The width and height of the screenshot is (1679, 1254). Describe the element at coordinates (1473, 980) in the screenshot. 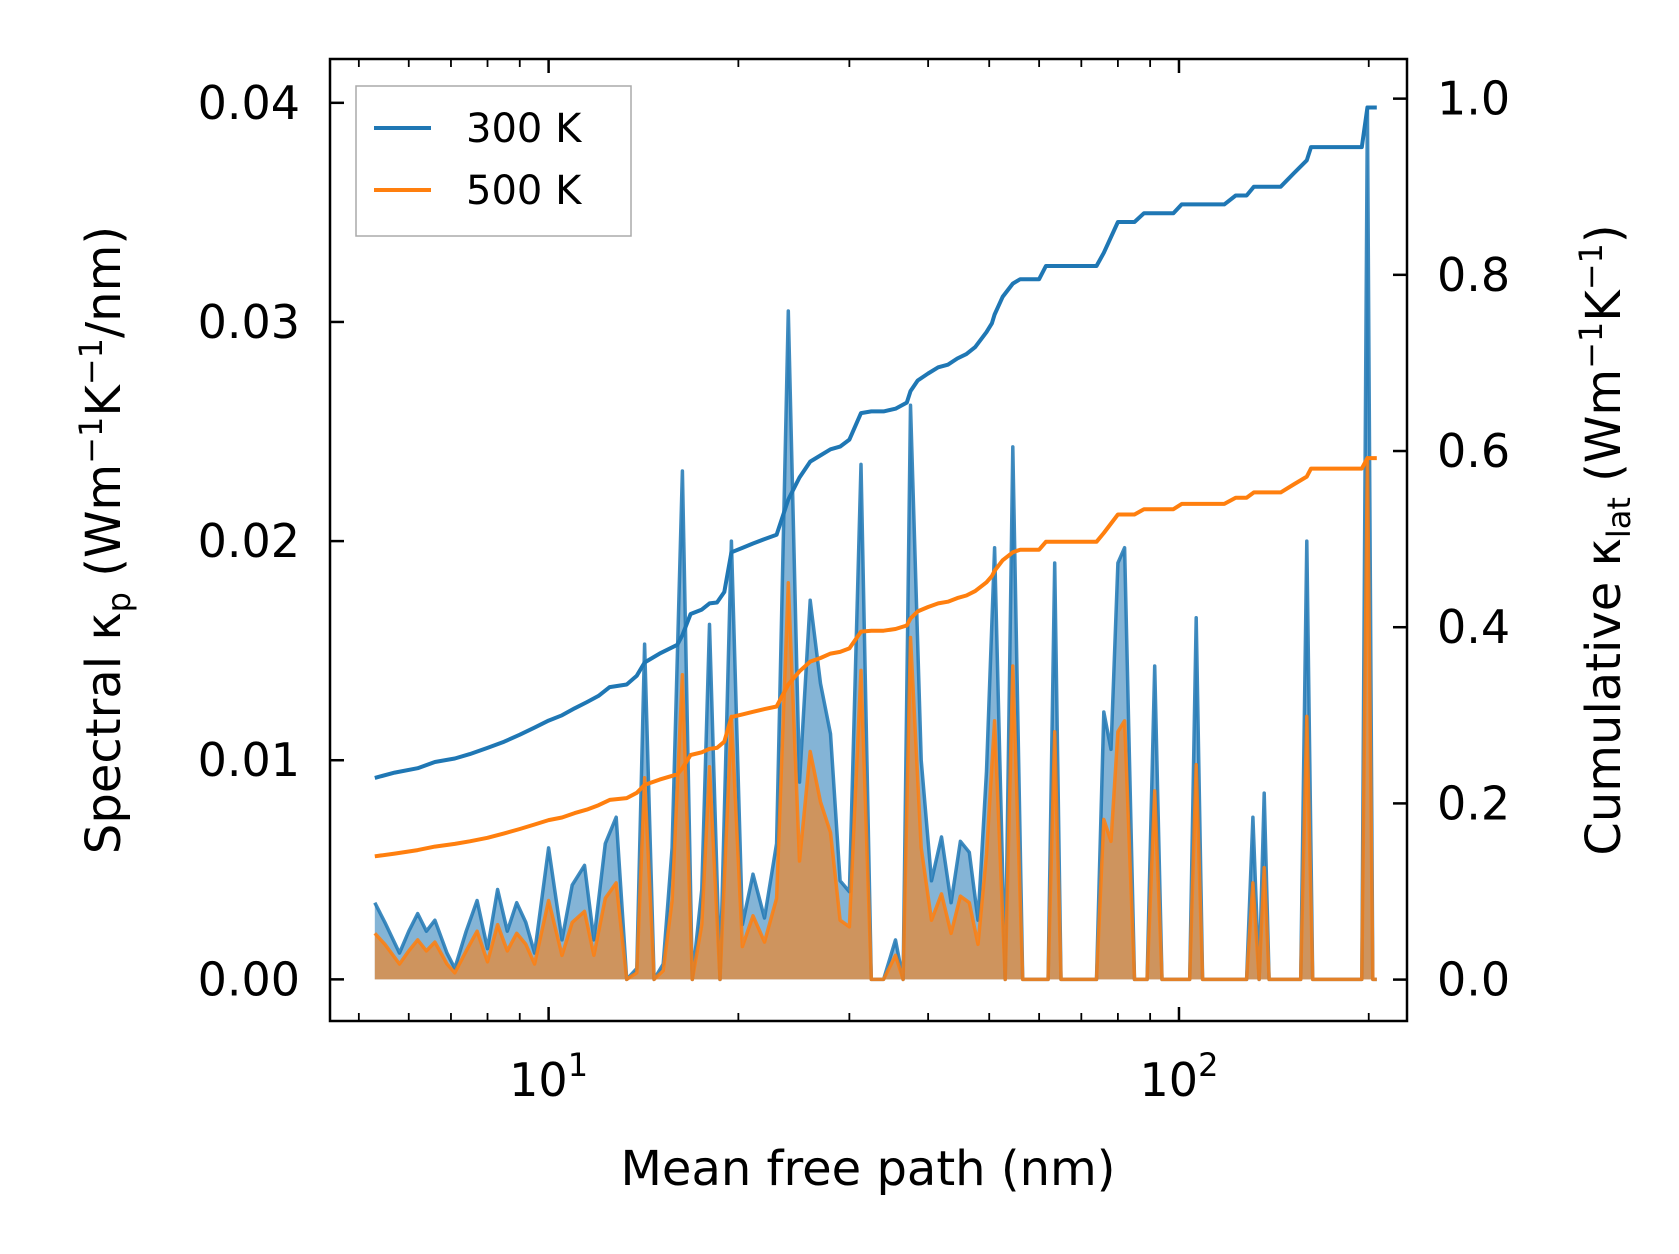

I see `y-right-tick-label: 0.0` at that location.